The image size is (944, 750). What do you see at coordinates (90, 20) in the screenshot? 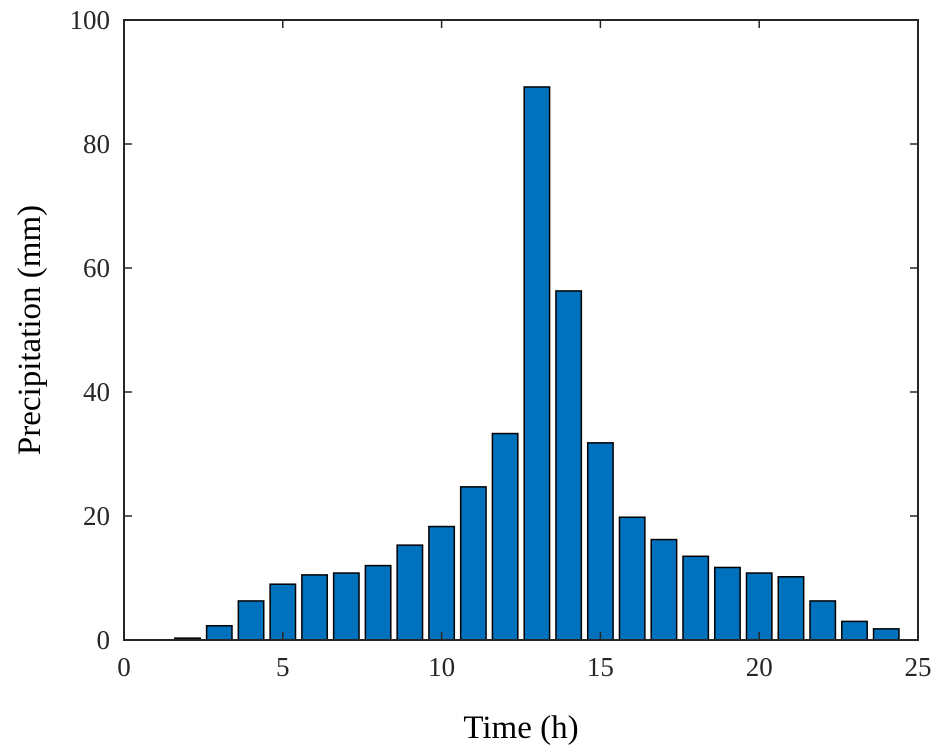
I see `y-tick-label: 100` at bounding box center [90, 20].